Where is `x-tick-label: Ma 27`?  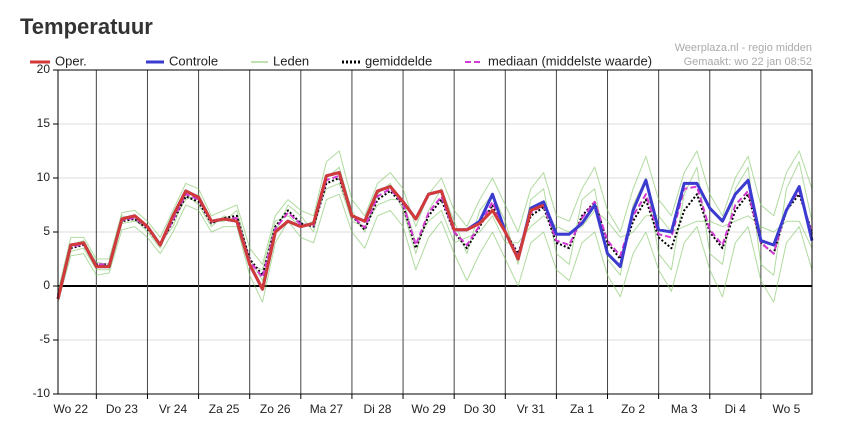 x-tick-label: Ma 27 is located at coordinates (327, 409).